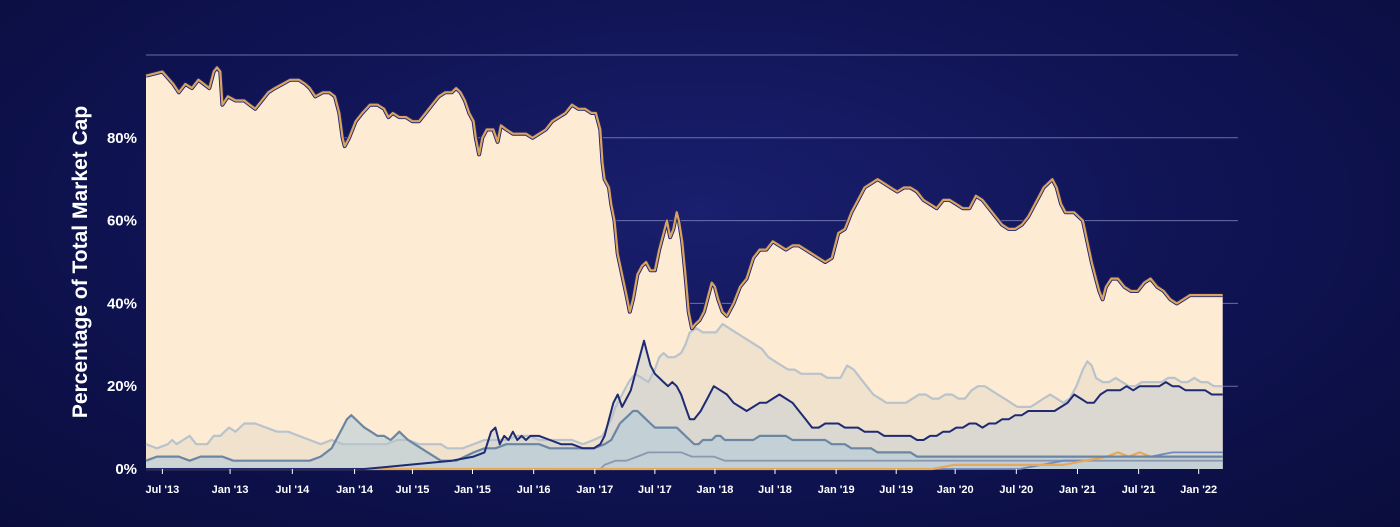 The height and width of the screenshot is (527, 1400). I want to click on y-tick-label: 20%, so click(122, 386).